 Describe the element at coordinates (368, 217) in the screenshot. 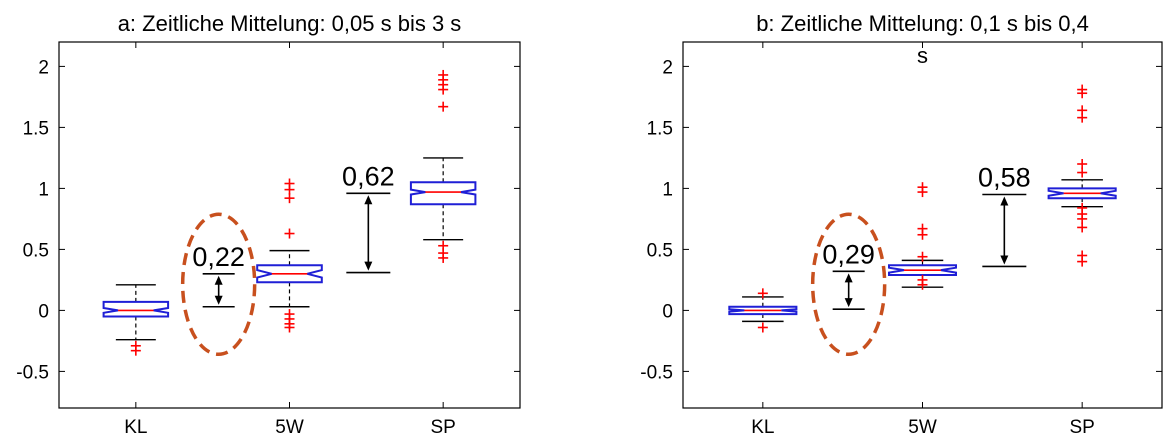

I see `difference-annotation: 0,62` at that location.